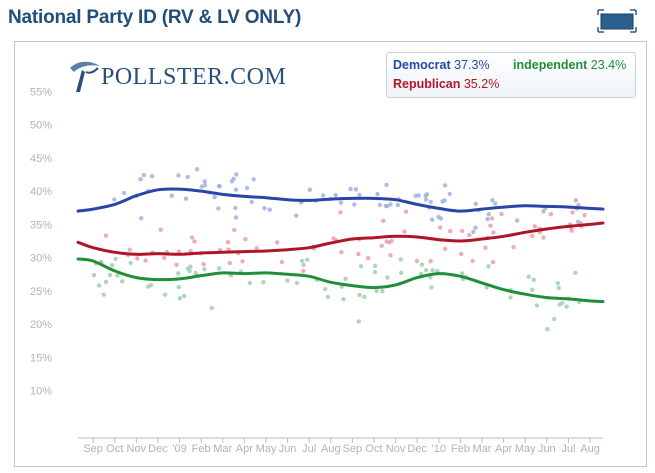  I want to click on x-tick-label: May, so click(525, 449).